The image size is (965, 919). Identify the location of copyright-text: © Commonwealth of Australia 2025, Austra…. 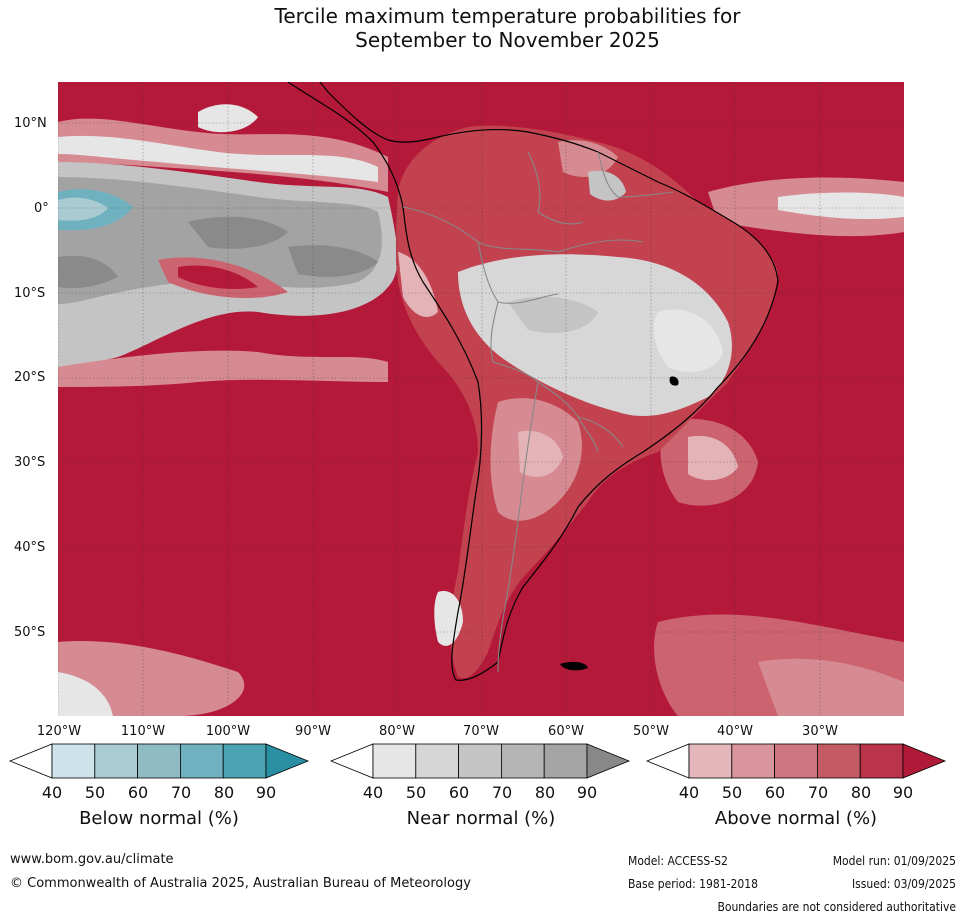
(240, 883).